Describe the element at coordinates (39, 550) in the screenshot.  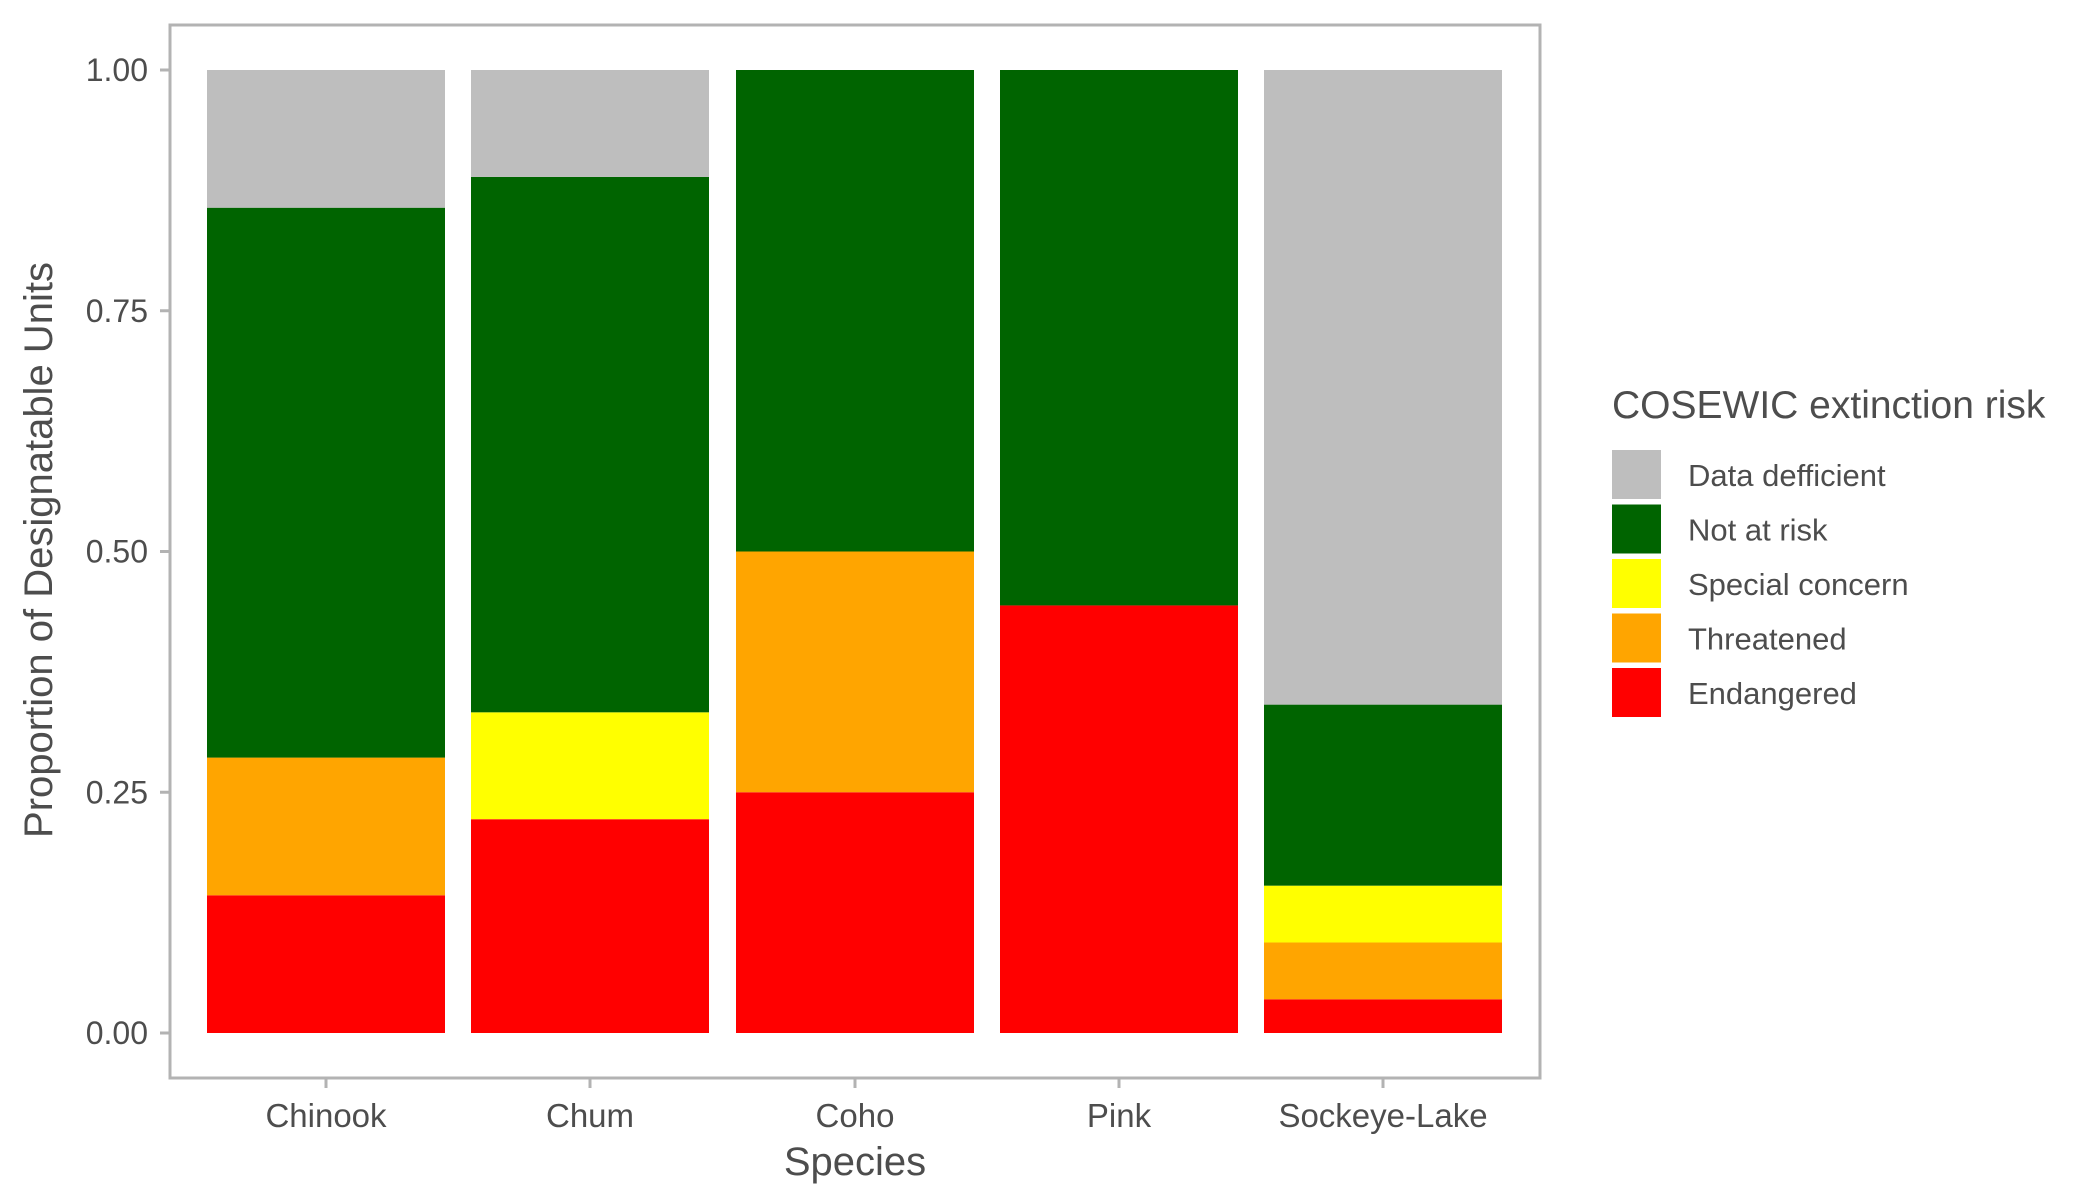
I see `y-axis-title: Proportion of Designatable Units` at that location.